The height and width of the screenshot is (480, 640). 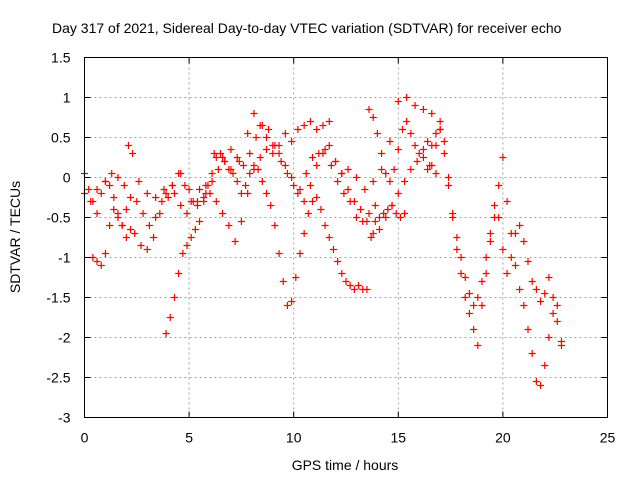 What do you see at coordinates (189, 438) in the screenshot?
I see `x-tick-label: 5` at bounding box center [189, 438].